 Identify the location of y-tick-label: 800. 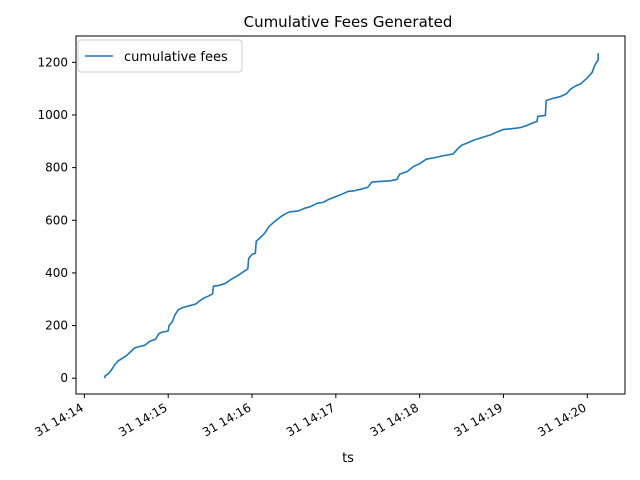
(56, 168).